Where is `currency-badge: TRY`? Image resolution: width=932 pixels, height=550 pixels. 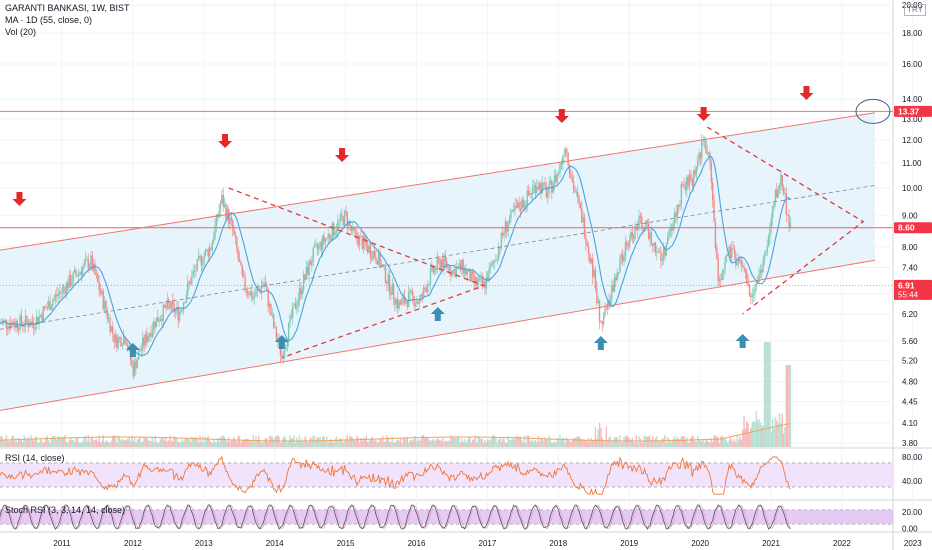
currency-badge: TRY is located at coordinates (915, 10).